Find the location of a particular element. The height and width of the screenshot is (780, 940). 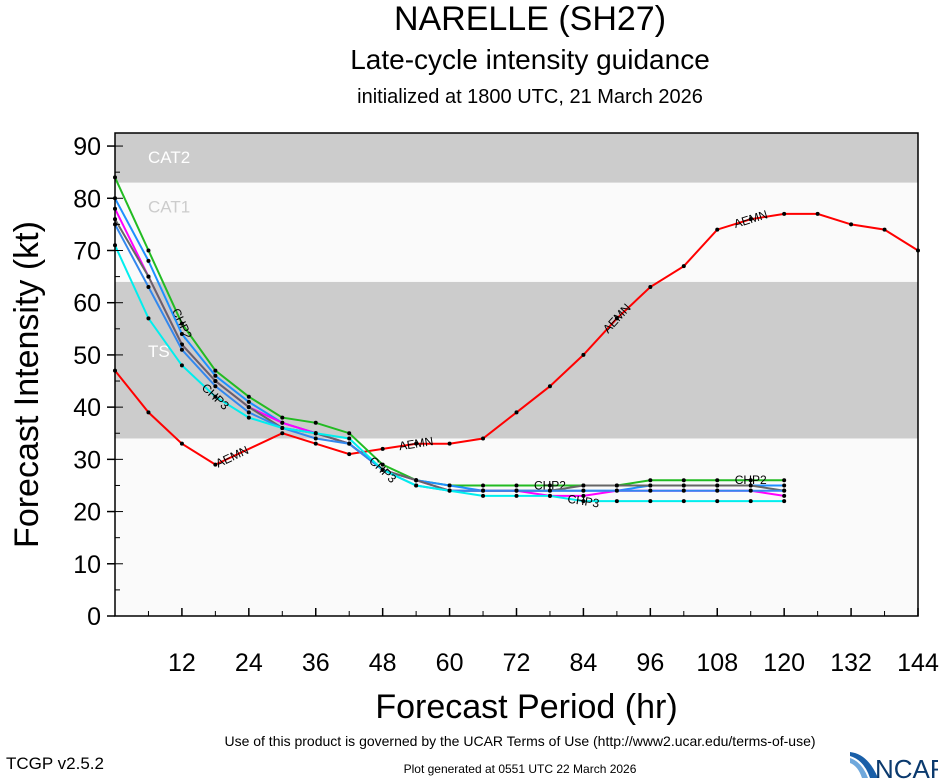

x-tick-label: 96 is located at coordinates (650, 663).